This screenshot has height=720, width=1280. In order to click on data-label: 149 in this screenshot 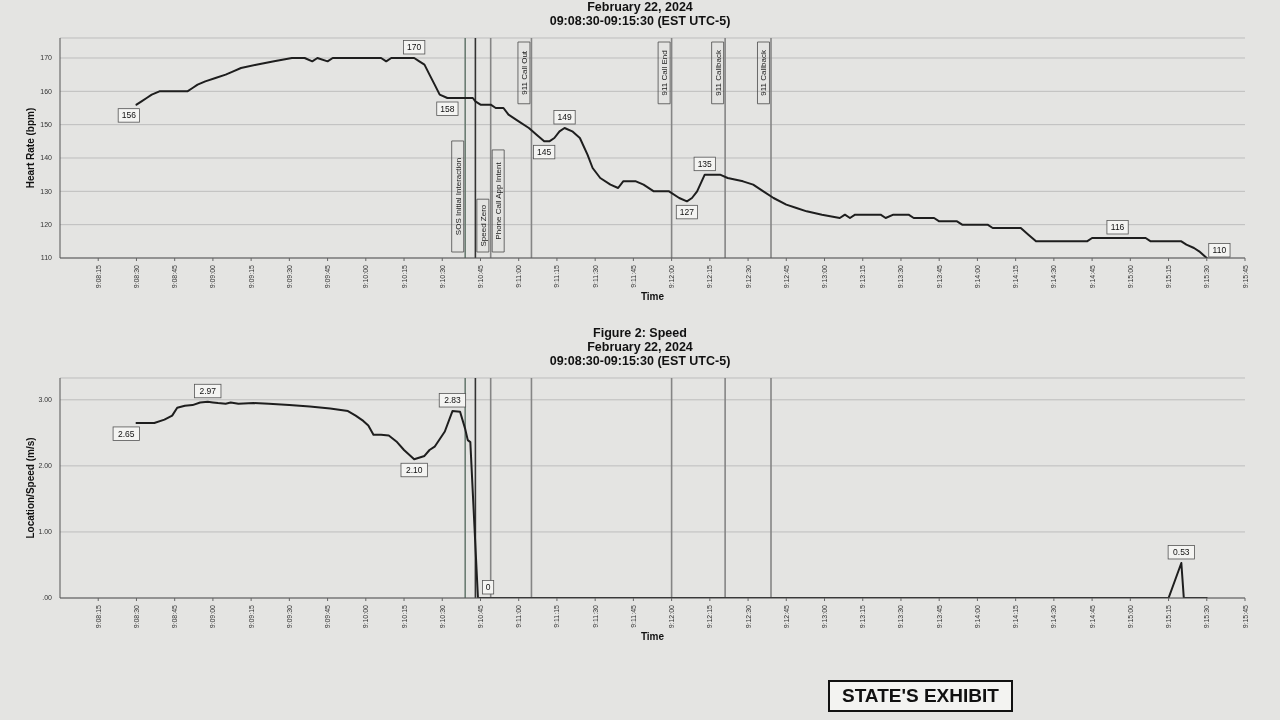, I will do `click(564, 117)`.